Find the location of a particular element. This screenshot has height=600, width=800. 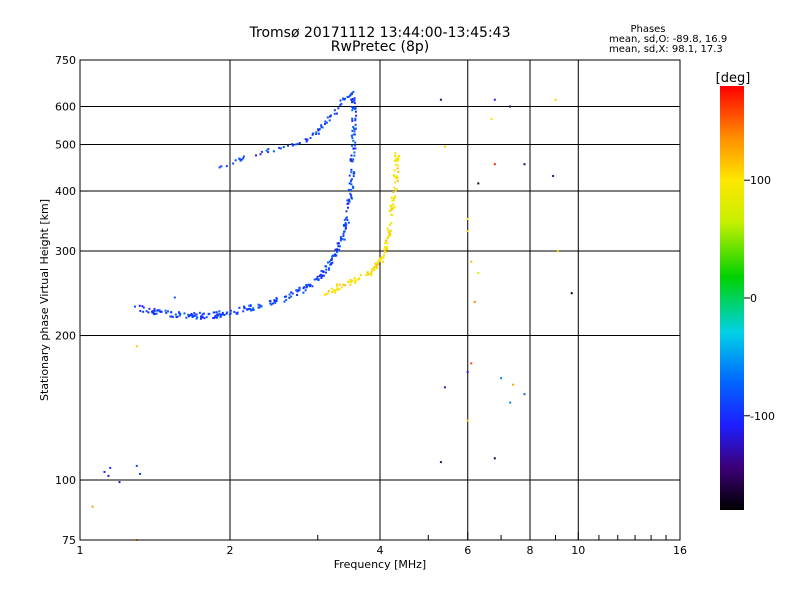

x-tick-label: 8 is located at coordinates (530, 550).